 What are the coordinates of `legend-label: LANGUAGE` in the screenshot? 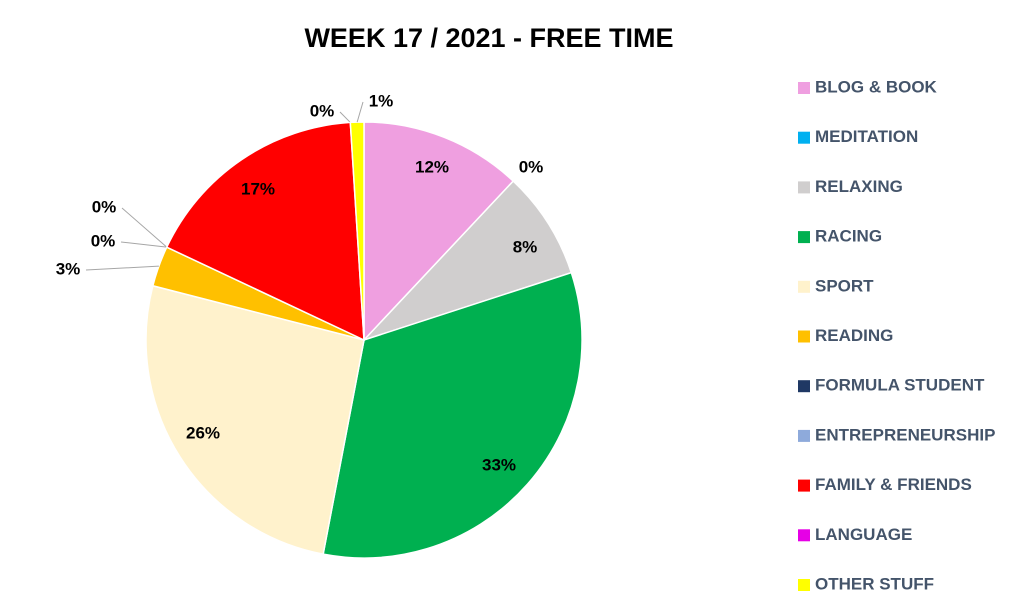 It's located at (863, 534).